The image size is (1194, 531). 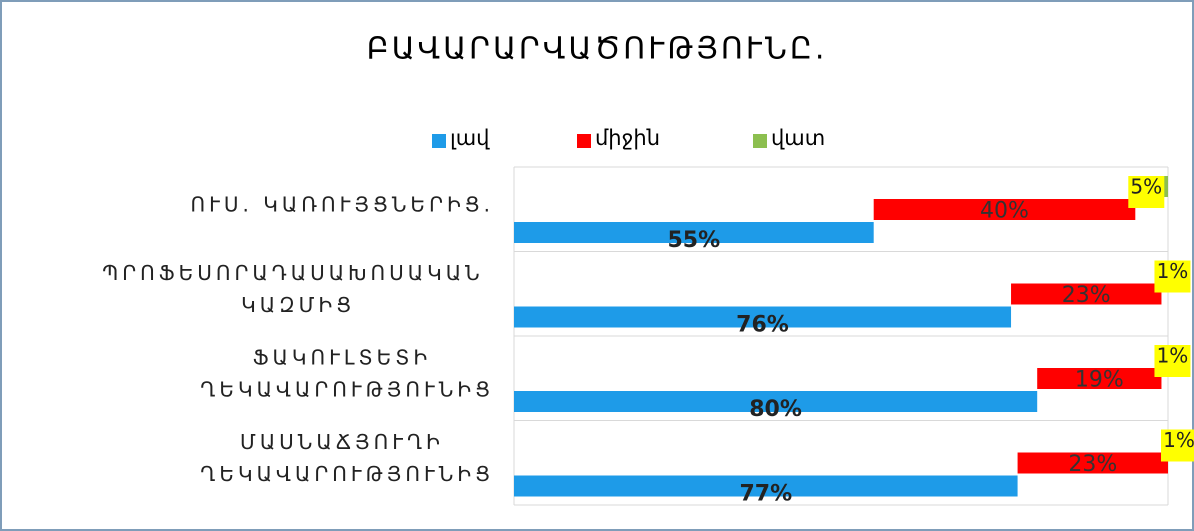 I want to click on legend-label: միջին, so click(x=627, y=138).